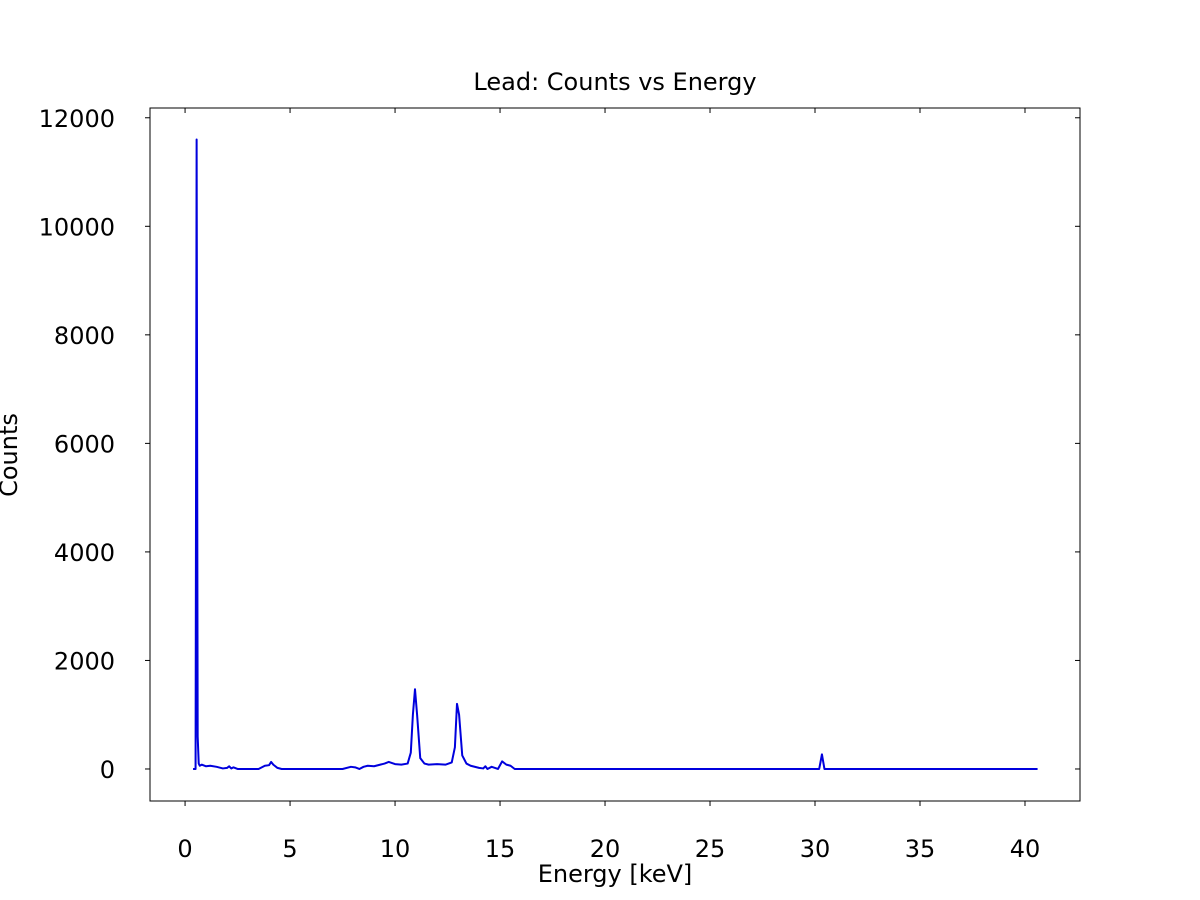  I want to click on y-tick-label: 2000, so click(84, 661).